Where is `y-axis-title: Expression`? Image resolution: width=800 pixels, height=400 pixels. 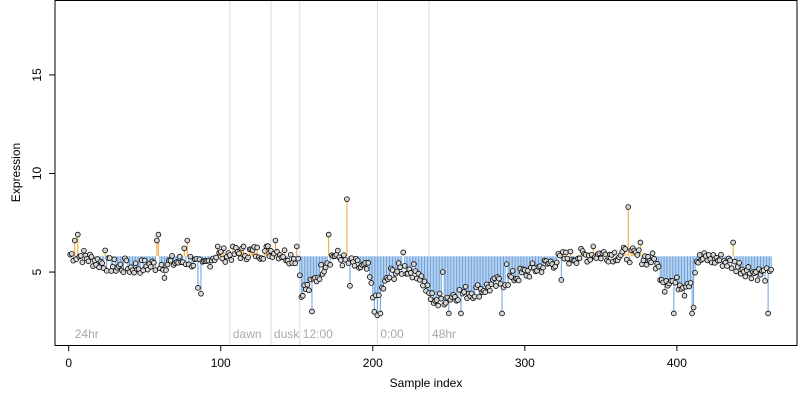 y-axis-title: Expression is located at coordinates (16, 172).